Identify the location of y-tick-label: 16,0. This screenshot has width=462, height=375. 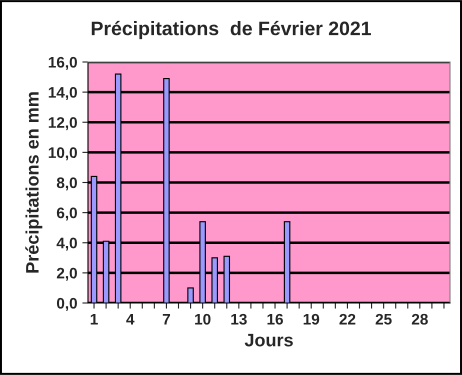
(62, 63).